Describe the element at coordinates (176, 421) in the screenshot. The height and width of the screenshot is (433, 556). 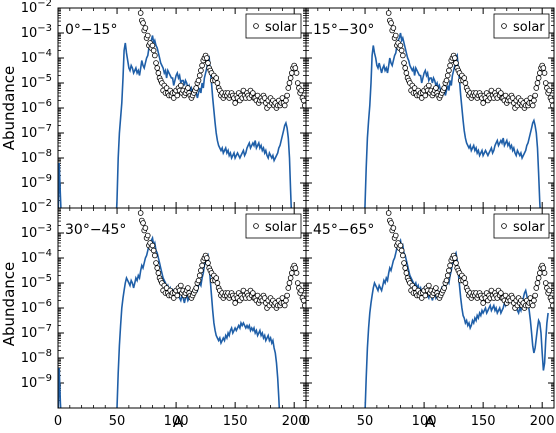
I see `x-tick-label: 100` at that location.